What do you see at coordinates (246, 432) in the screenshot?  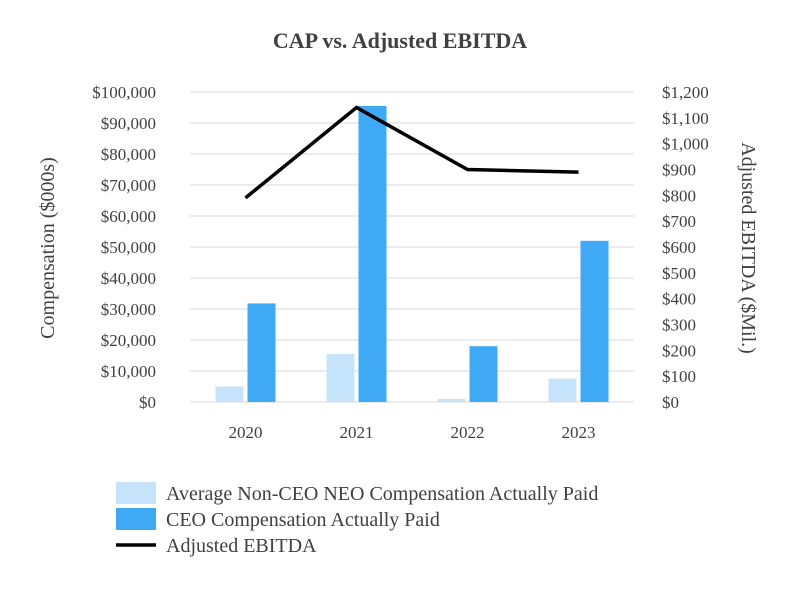 I see `x-tick-label: 2020` at bounding box center [246, 432].